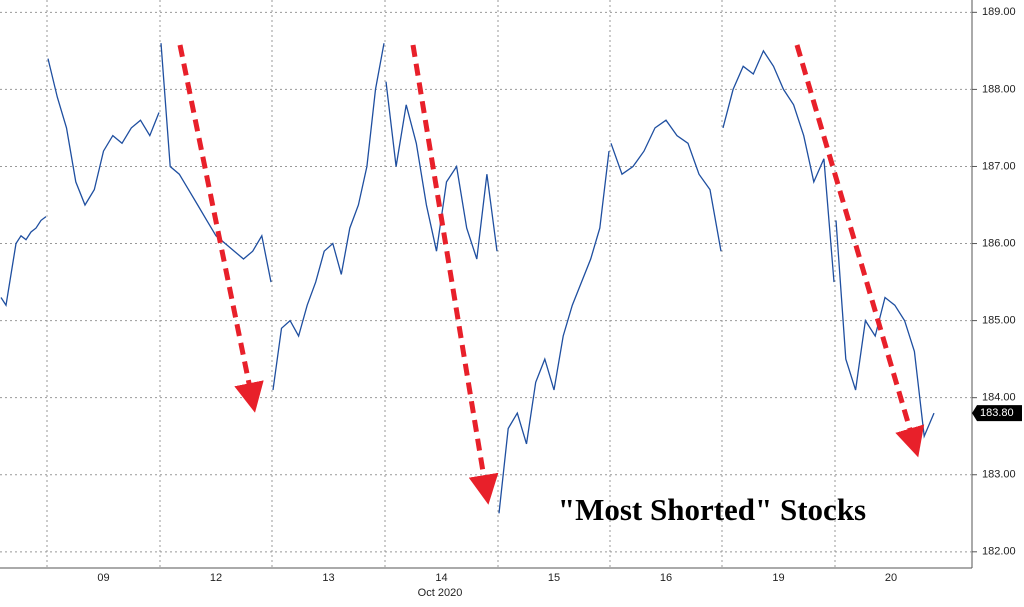 This screenshot has width=1024, height=607. I want to click on y-tick-label: 182.00, so click(999, 552).